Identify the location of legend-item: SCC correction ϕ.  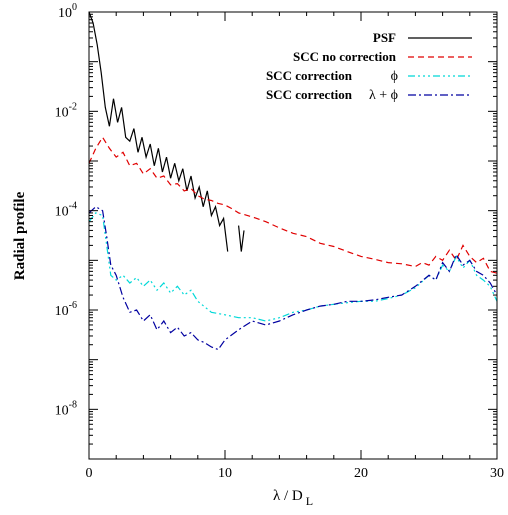
(369, 76).